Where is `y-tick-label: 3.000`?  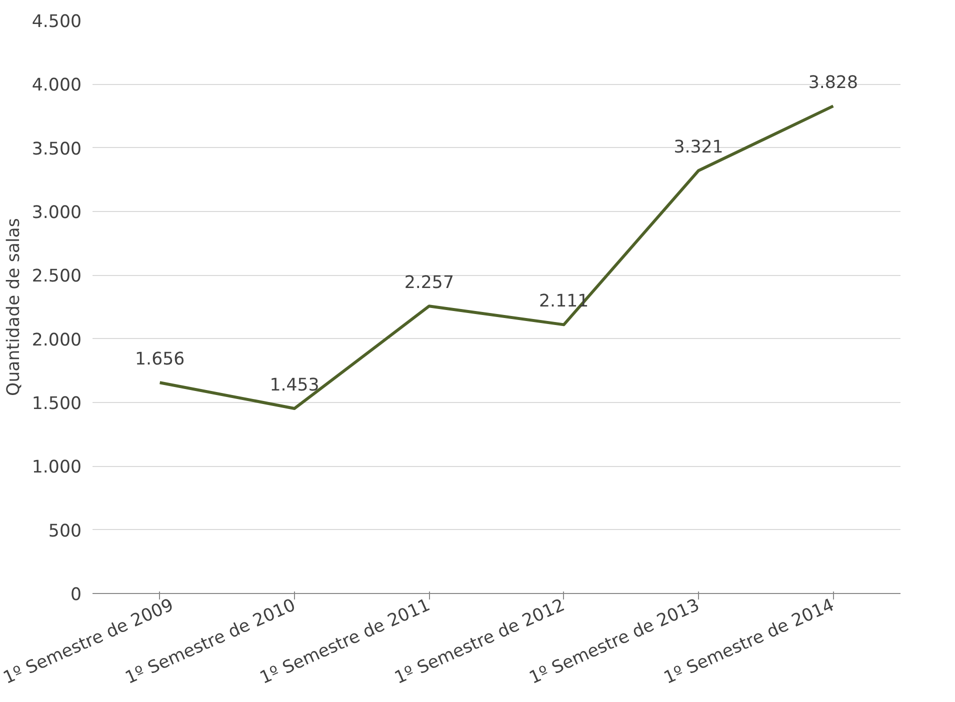 y-tick-label: 3.000 is located at coordinates (57, 213).